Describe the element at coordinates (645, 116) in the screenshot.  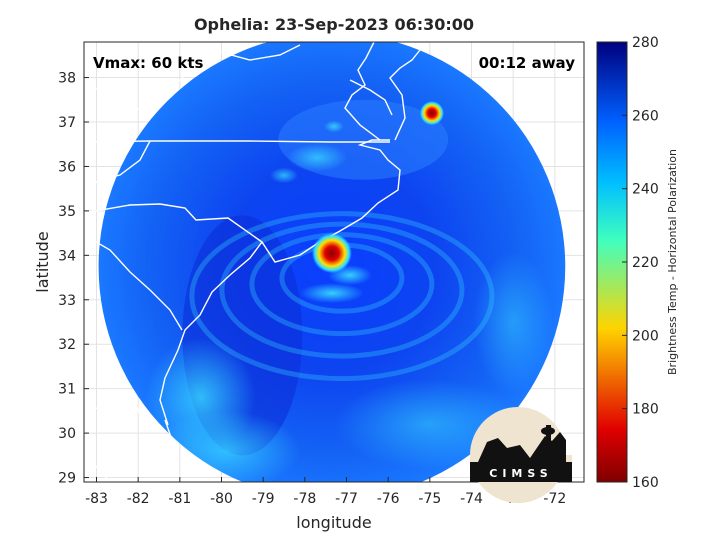
I see `colorbar-tick-label: 260` at that location.